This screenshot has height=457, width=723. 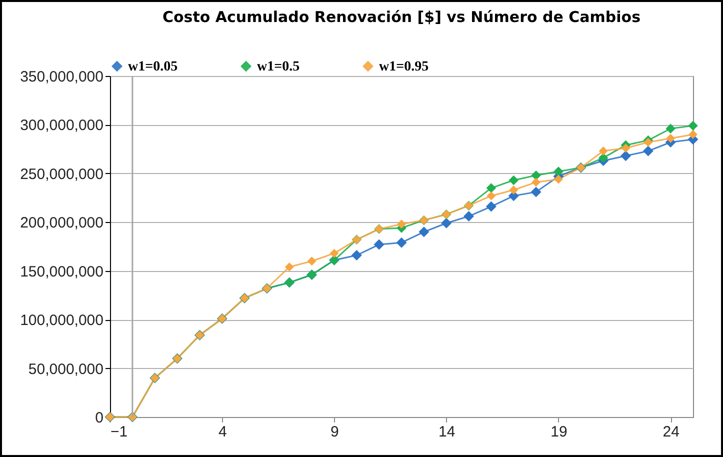 What do you see at coordinates (222, 432) in the screenshot?
I see `x-tick-label: 4` at bounding box center [222, 432].